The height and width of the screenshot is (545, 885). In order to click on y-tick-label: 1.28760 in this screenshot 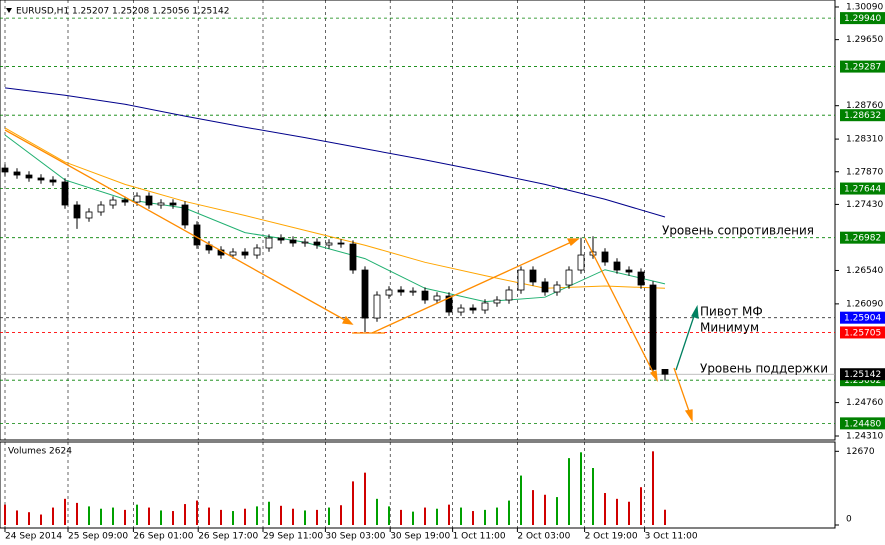, I will do `click(864, 106)`.